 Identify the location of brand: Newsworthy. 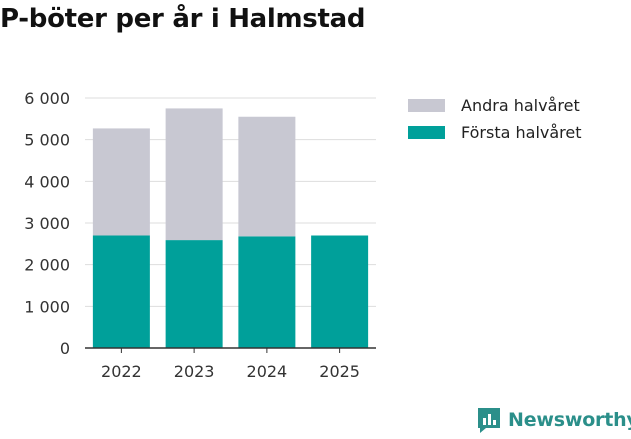
(553, 420).